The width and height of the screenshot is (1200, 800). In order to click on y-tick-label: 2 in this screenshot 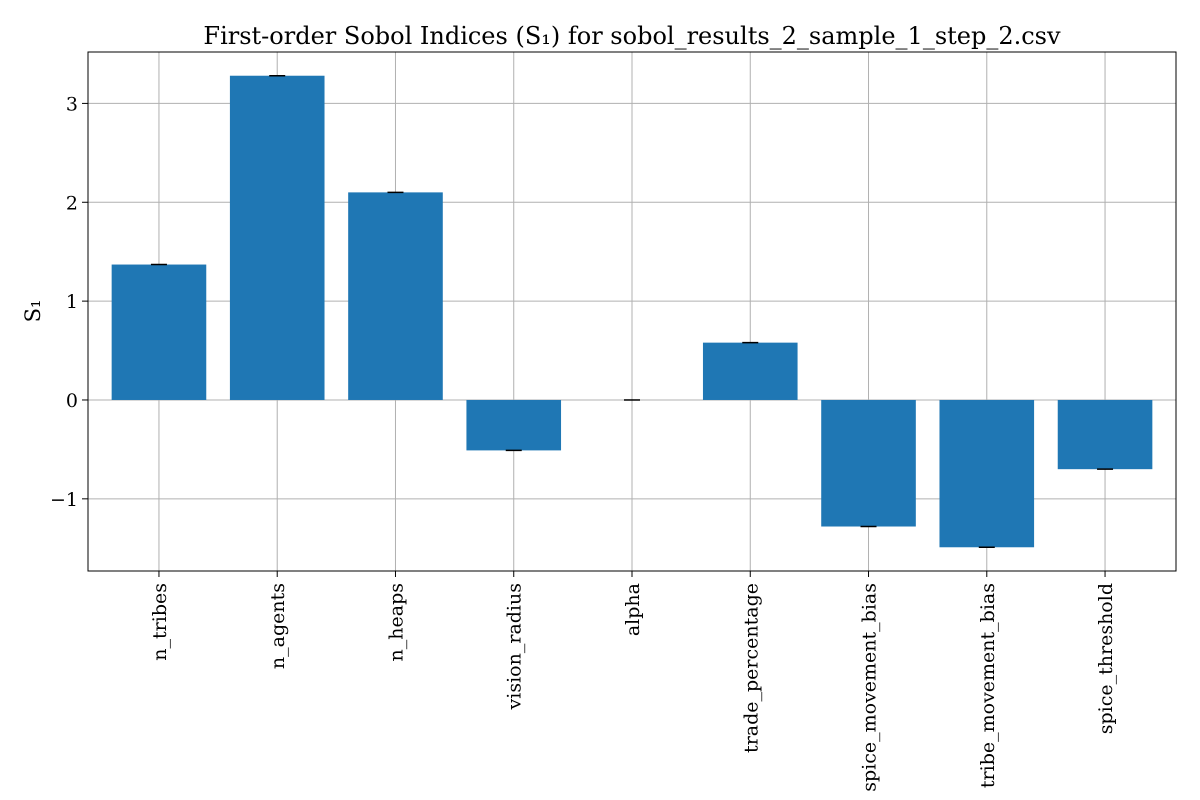, I will do `click(72, 203)`.